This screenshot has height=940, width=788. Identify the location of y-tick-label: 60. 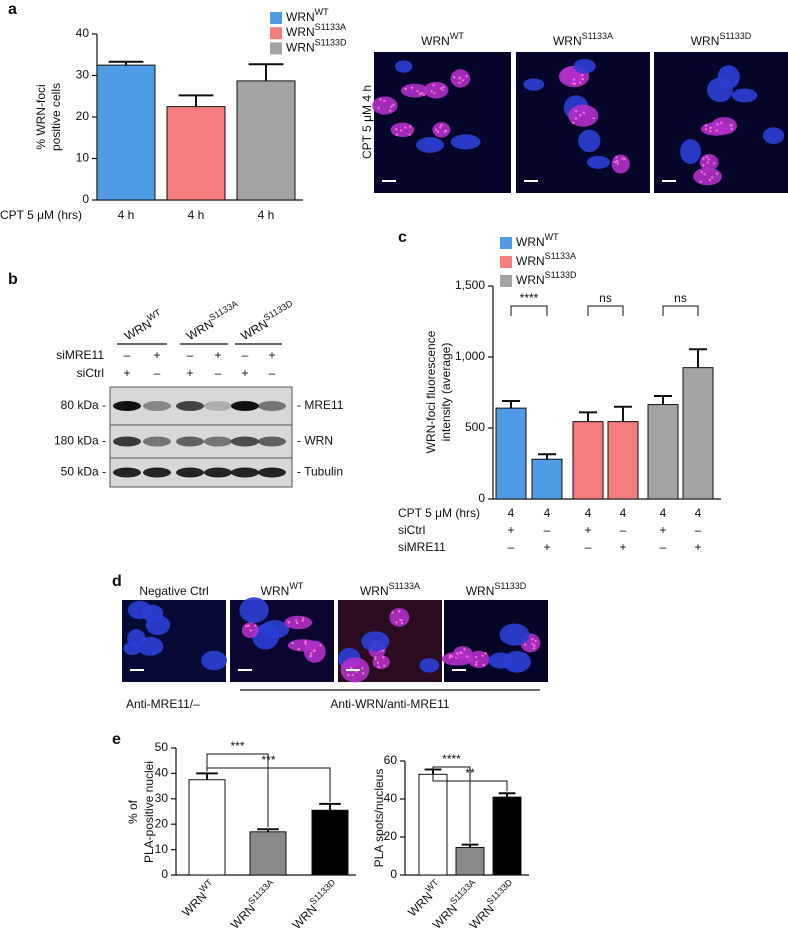
(391, 760).